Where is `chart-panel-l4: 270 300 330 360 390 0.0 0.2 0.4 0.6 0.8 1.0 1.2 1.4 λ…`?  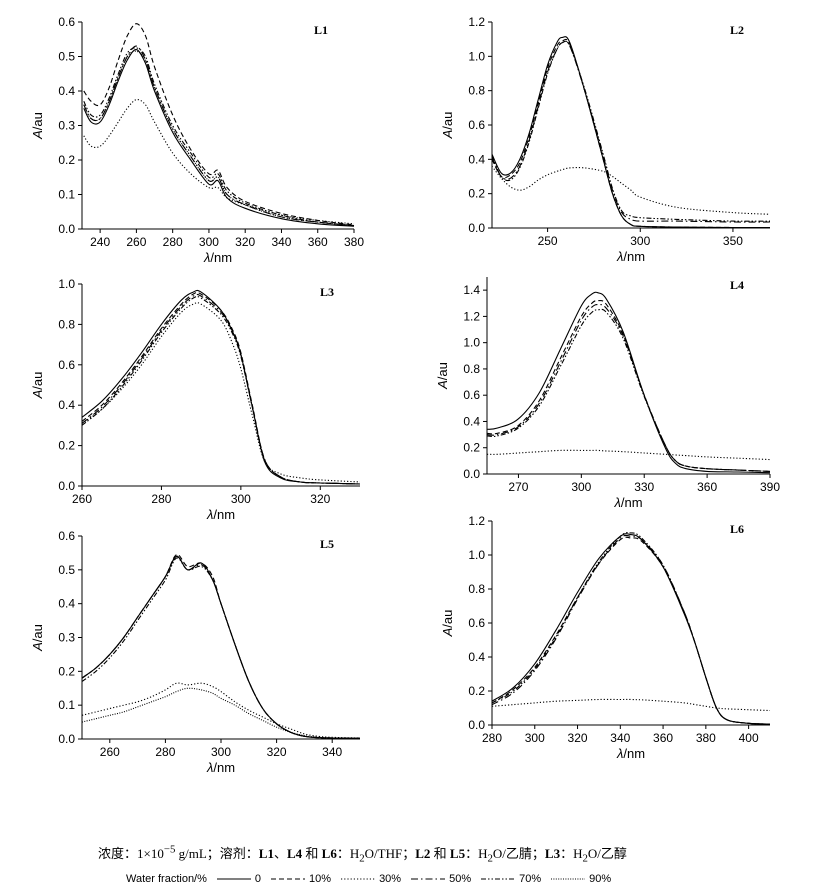 chart-panel-l4: 270 300 330 360 390 0.0 0.2 0.4 0.6 0.8 1.0 1.2 1.4 λ… is located at coordinates (607, 393).